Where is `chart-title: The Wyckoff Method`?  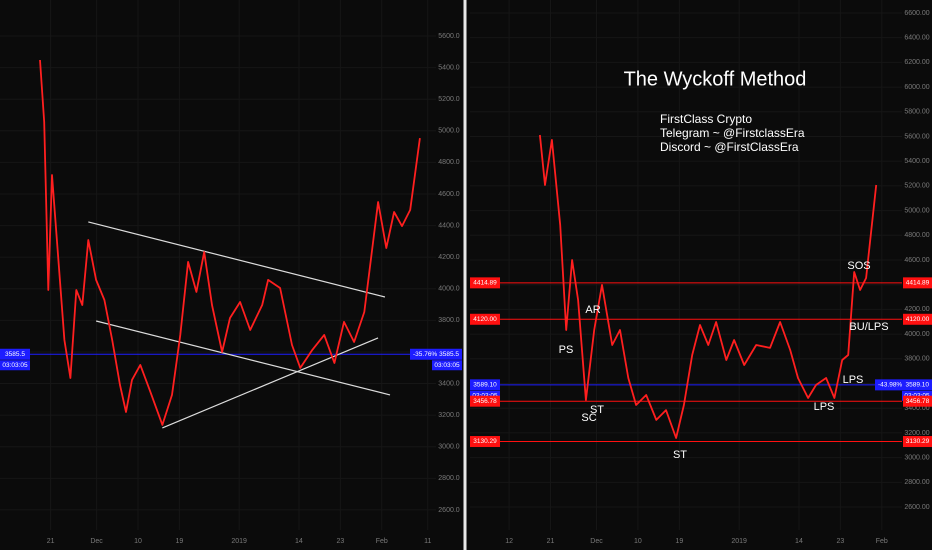 chart-title: The Wyckoff Method is located at coordinates (715, 79).